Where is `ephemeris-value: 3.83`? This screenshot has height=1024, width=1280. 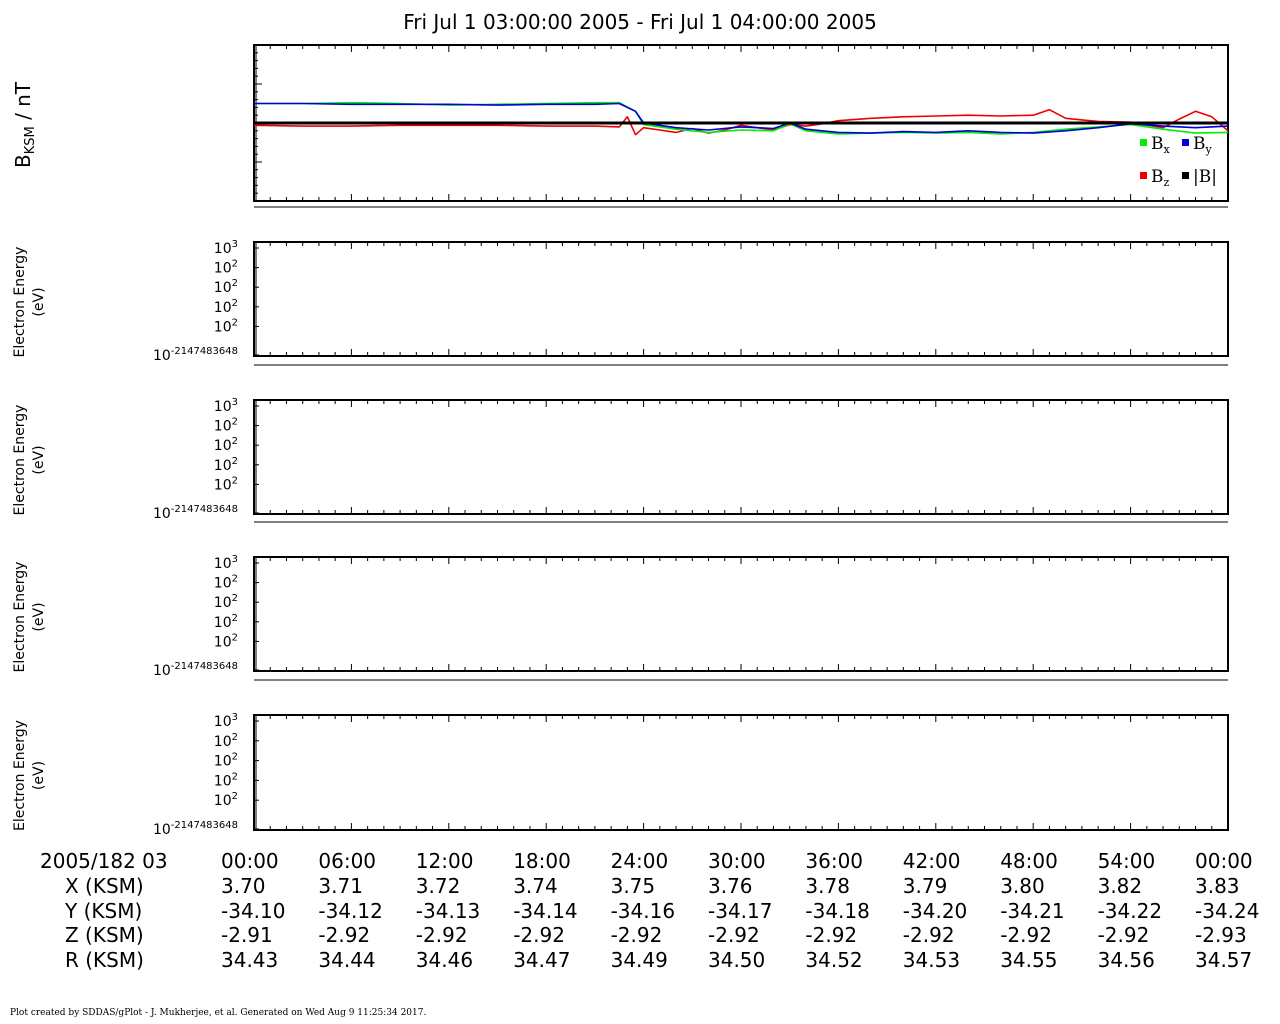 ephemeris-value: 3.83 is located at coordinates (1217, 886).